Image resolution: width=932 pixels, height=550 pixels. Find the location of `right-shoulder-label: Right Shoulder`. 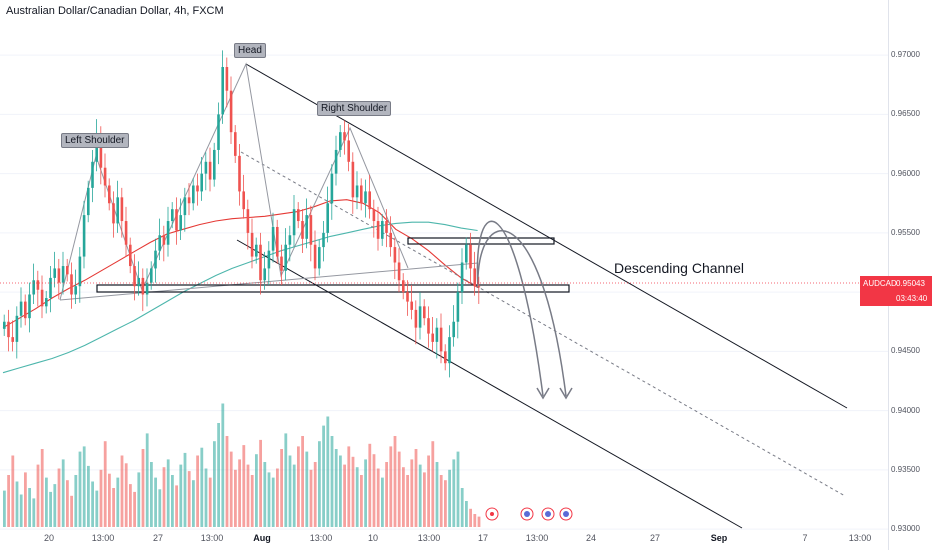

right-shoulder-label: Right Shoulder is located at coordinates (354, 108).